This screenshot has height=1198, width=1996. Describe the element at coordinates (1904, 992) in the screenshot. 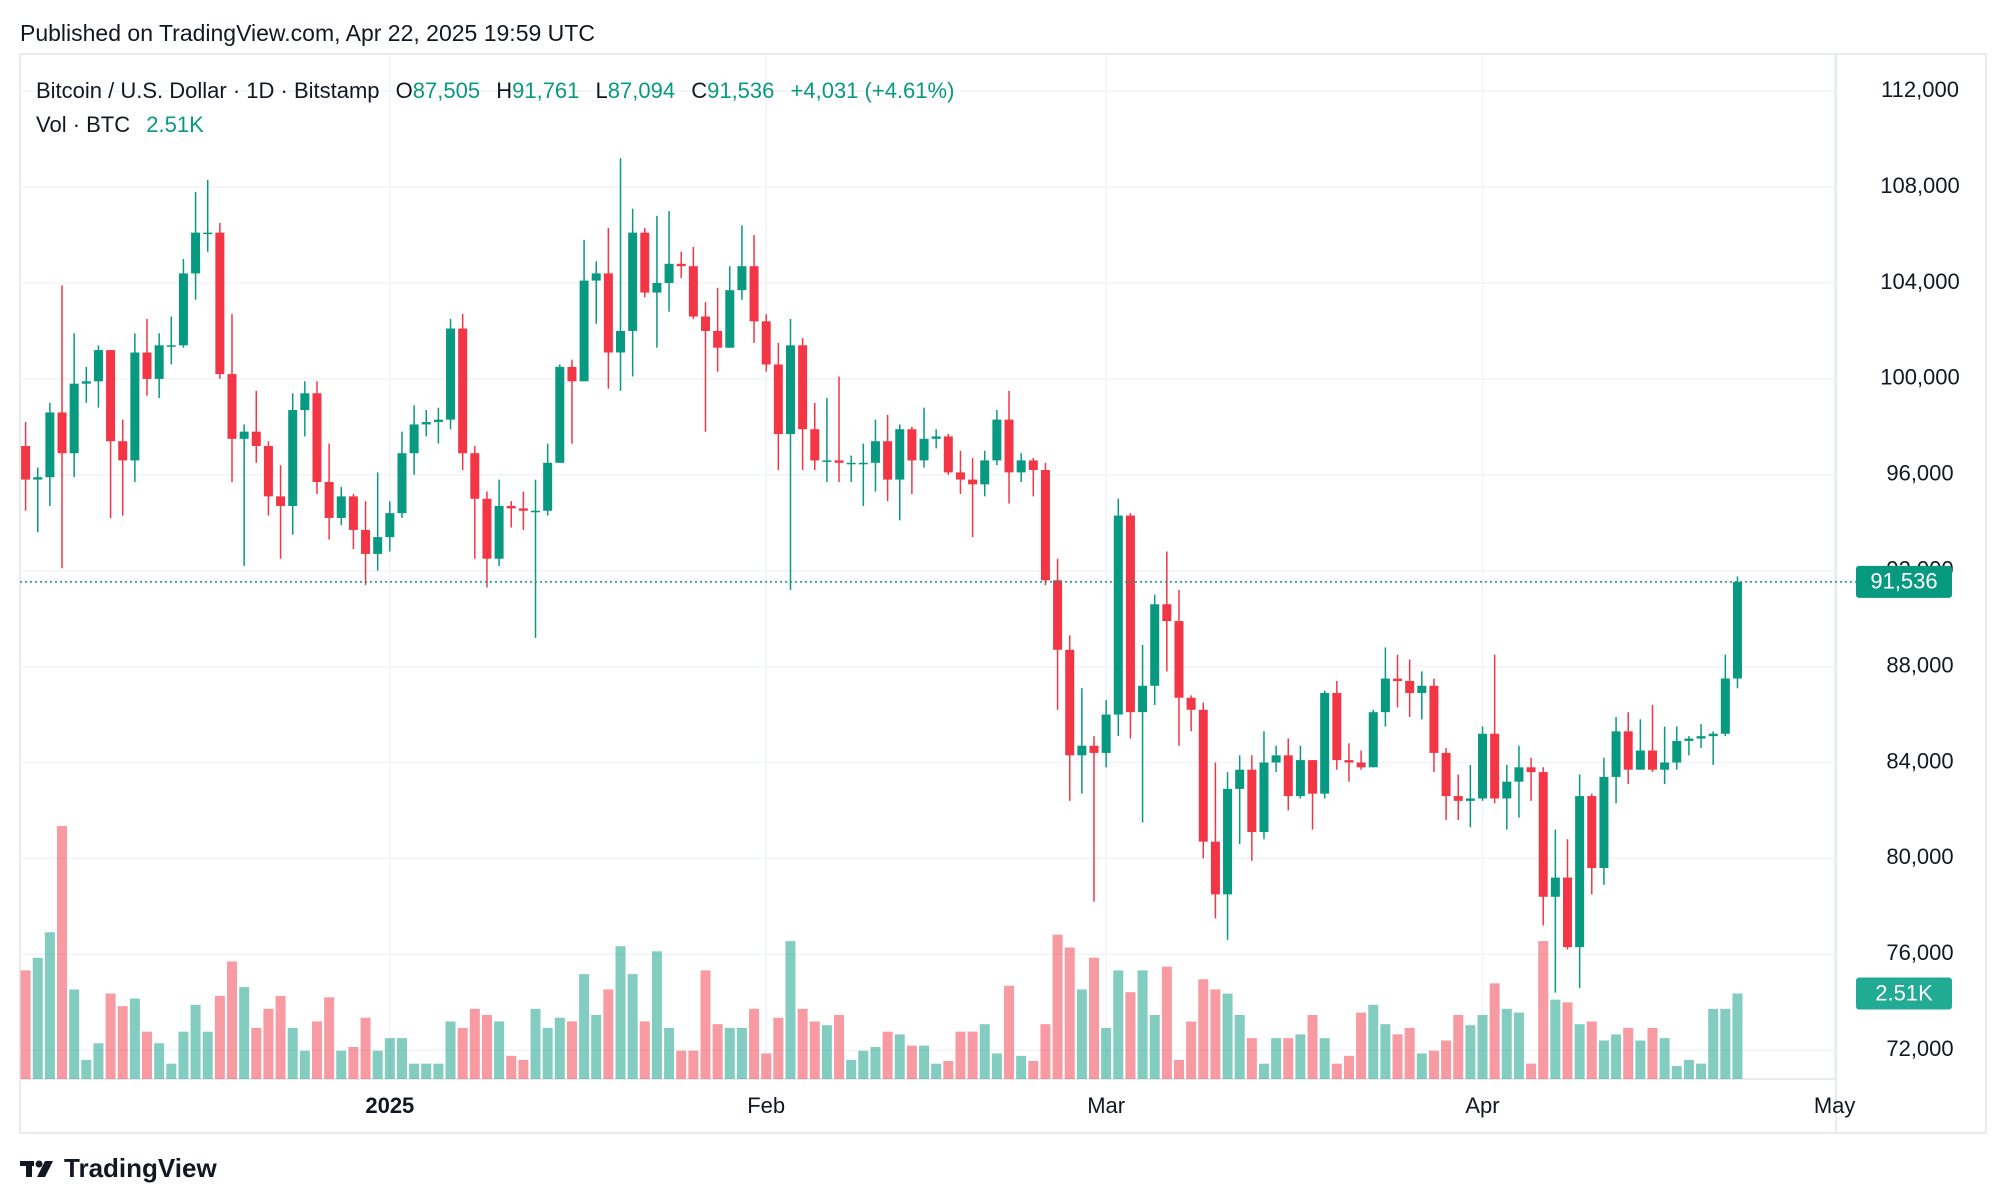

I see `volume-tag-label: 2.51K` at that location.